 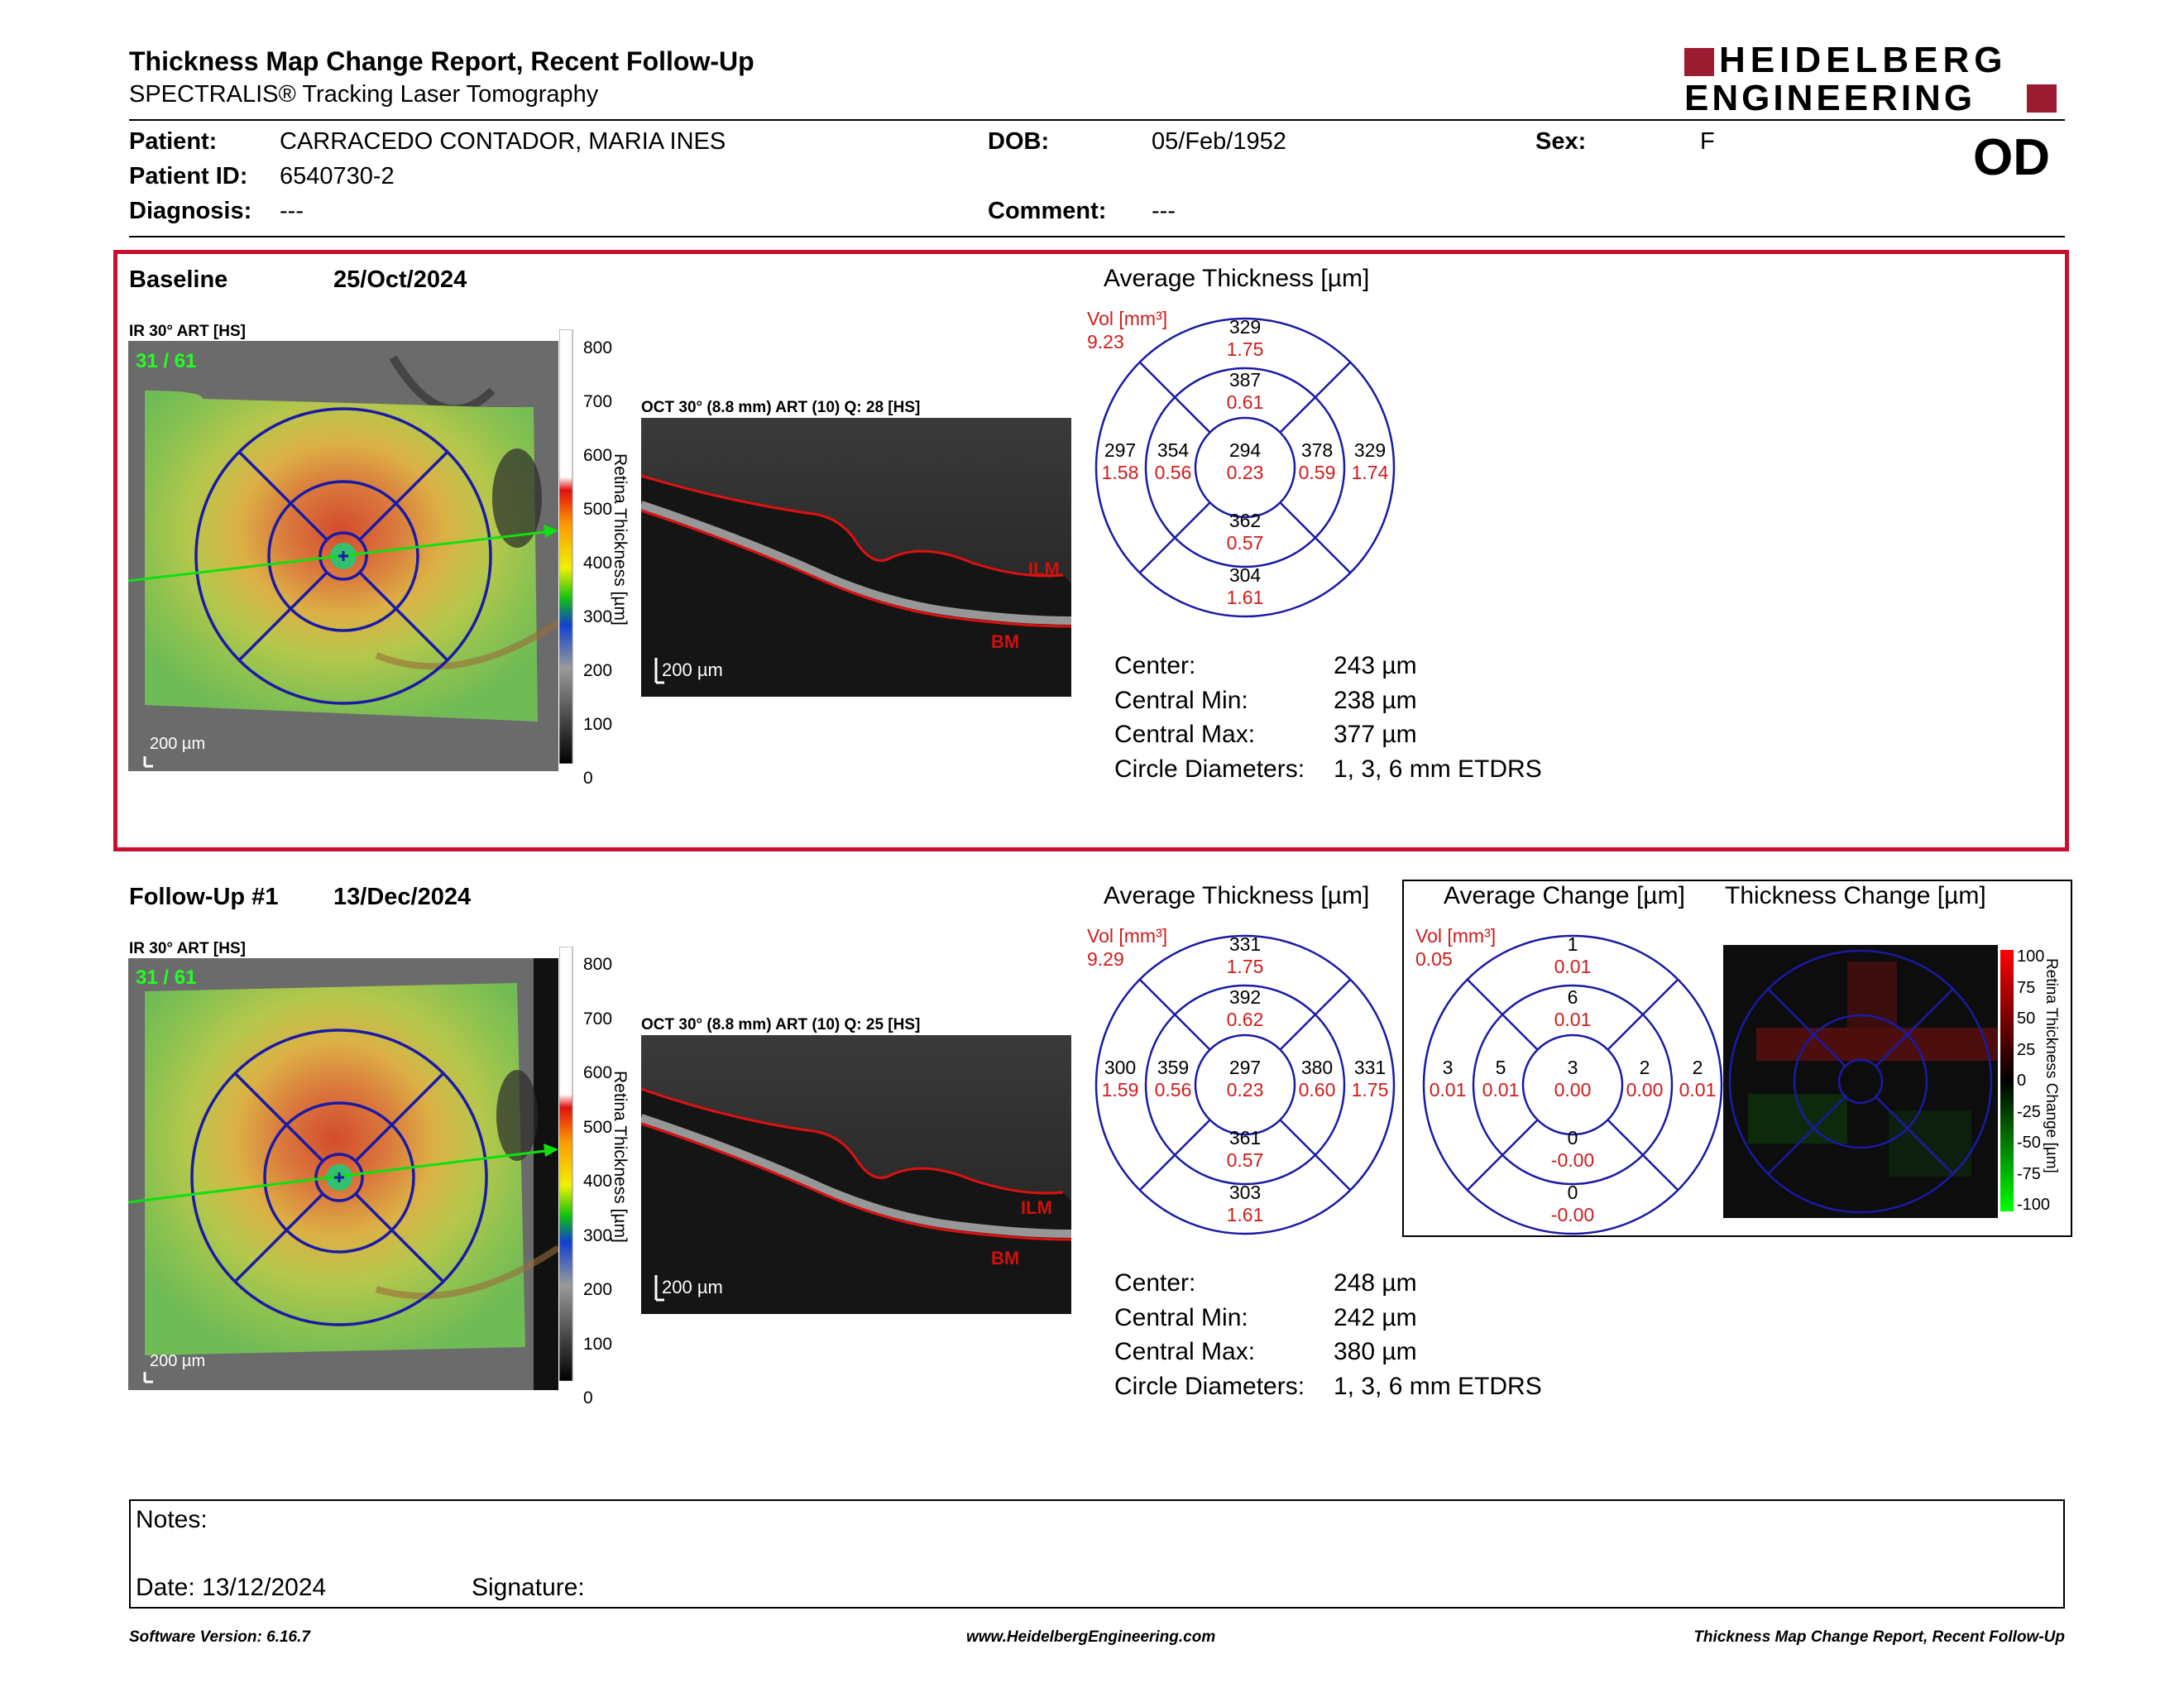 What do you see at coordinates (503, 141) in the screenshot?
I see `patient-name: CARRACEDO CONTADOR, MARIA INES` at bounding box center [503, 141].